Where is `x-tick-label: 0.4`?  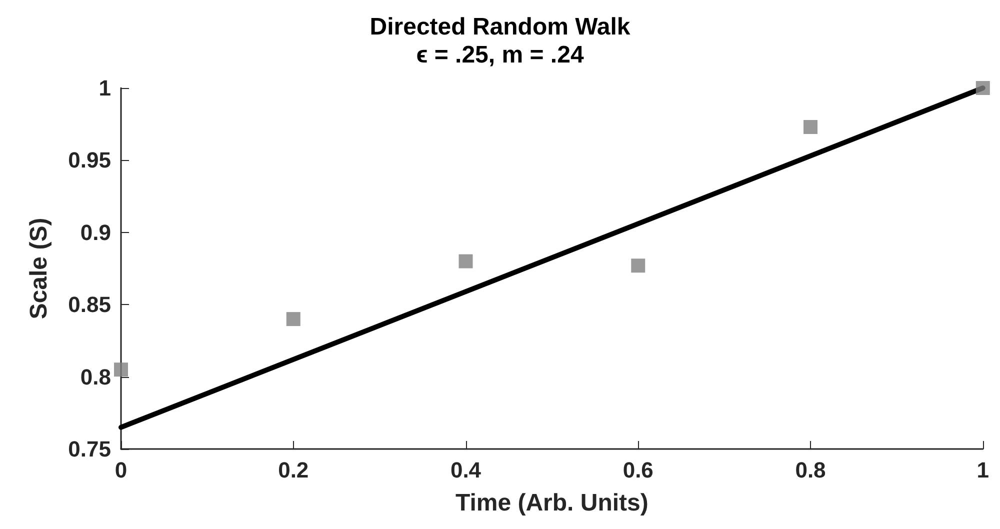
x-tick-label: 0.4 is located at coordinates (466, 470).